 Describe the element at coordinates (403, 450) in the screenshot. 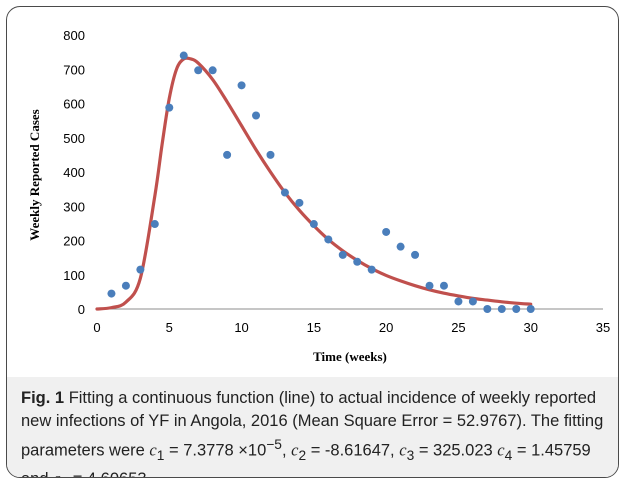

I see `param-c3-symbol: c` at that location.